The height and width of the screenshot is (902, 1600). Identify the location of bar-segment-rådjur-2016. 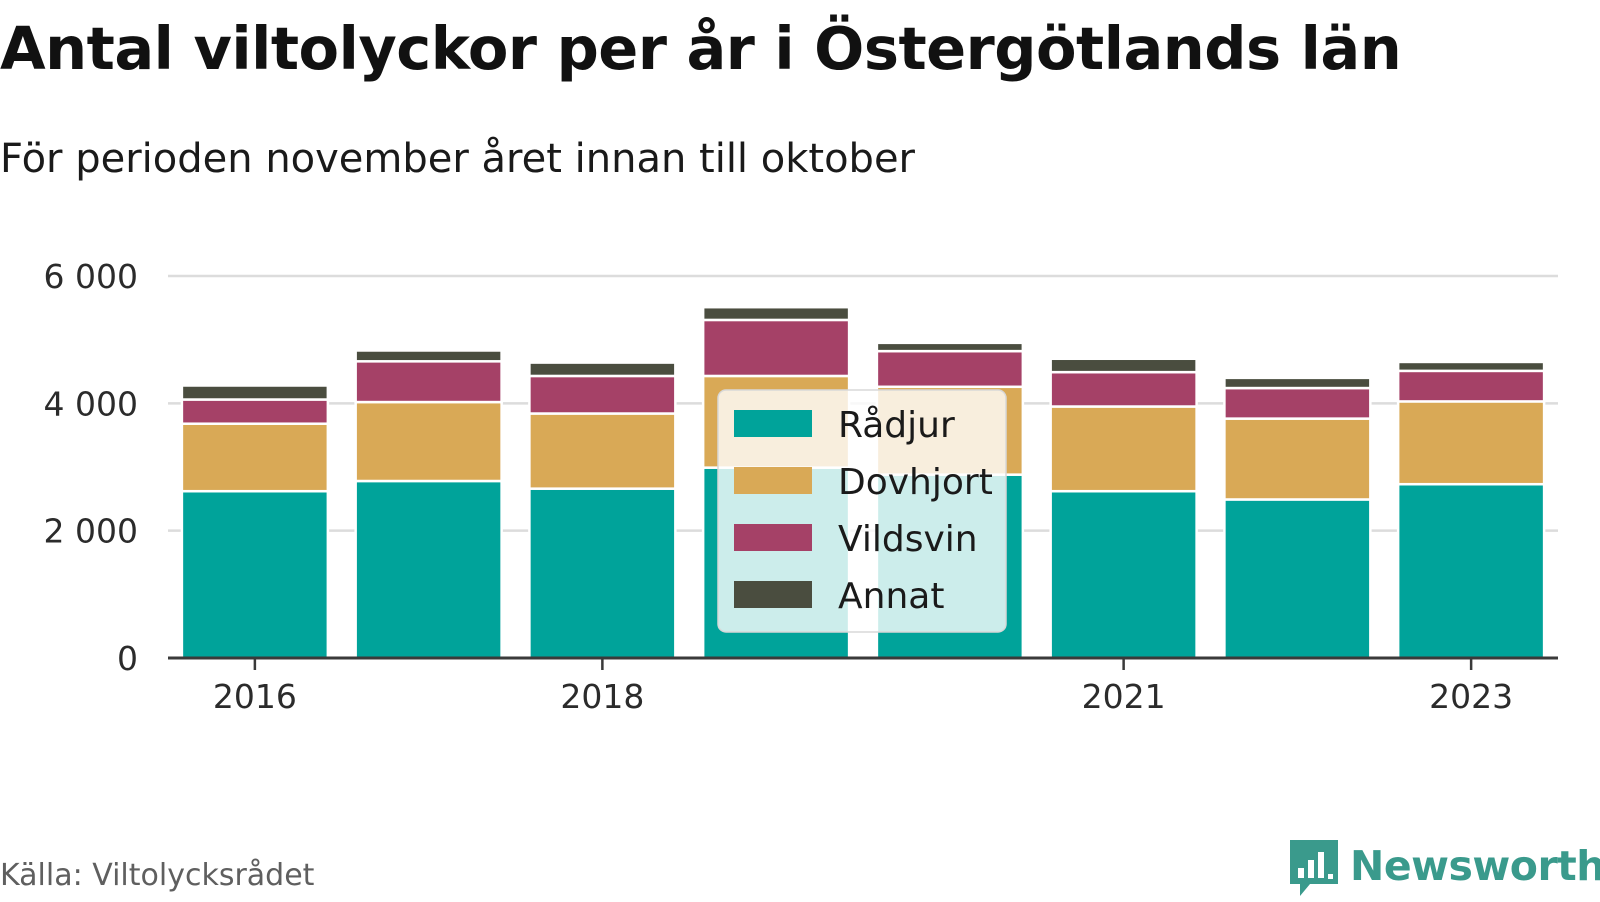
(255, 574).